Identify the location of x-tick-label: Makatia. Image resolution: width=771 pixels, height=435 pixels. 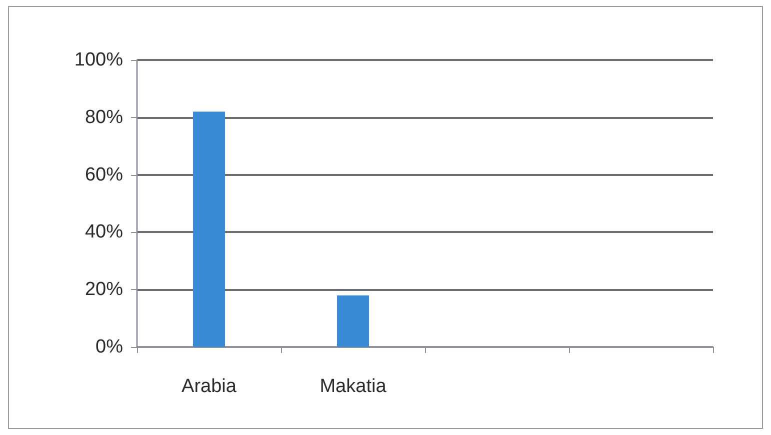
(353, 386).